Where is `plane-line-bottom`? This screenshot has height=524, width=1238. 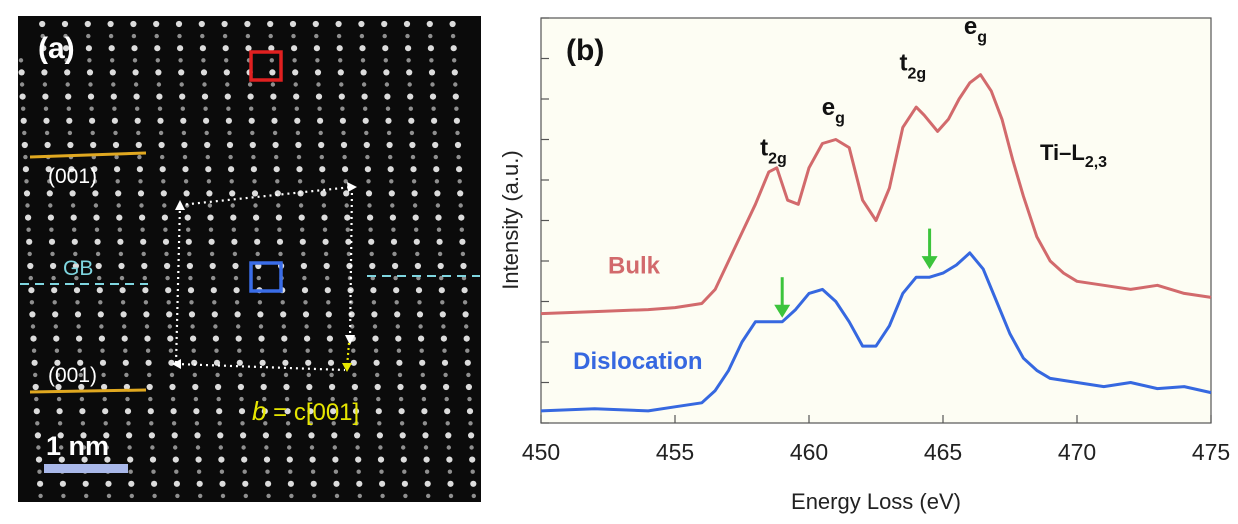 plane-line-bottom is located at coordinates (88, 391).